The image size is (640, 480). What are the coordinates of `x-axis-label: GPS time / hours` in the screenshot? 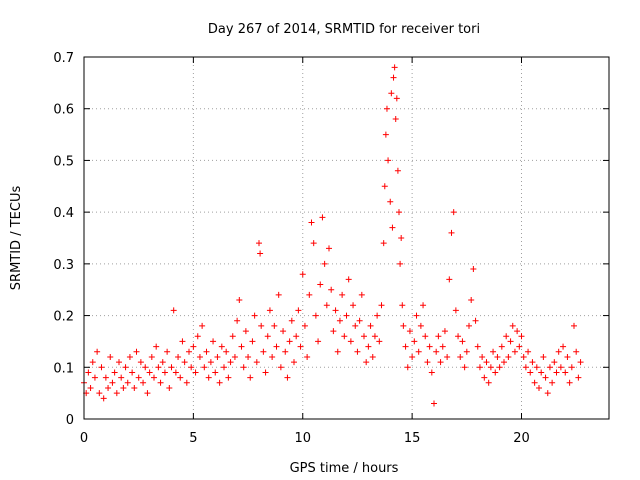 It's located at (344, 468).